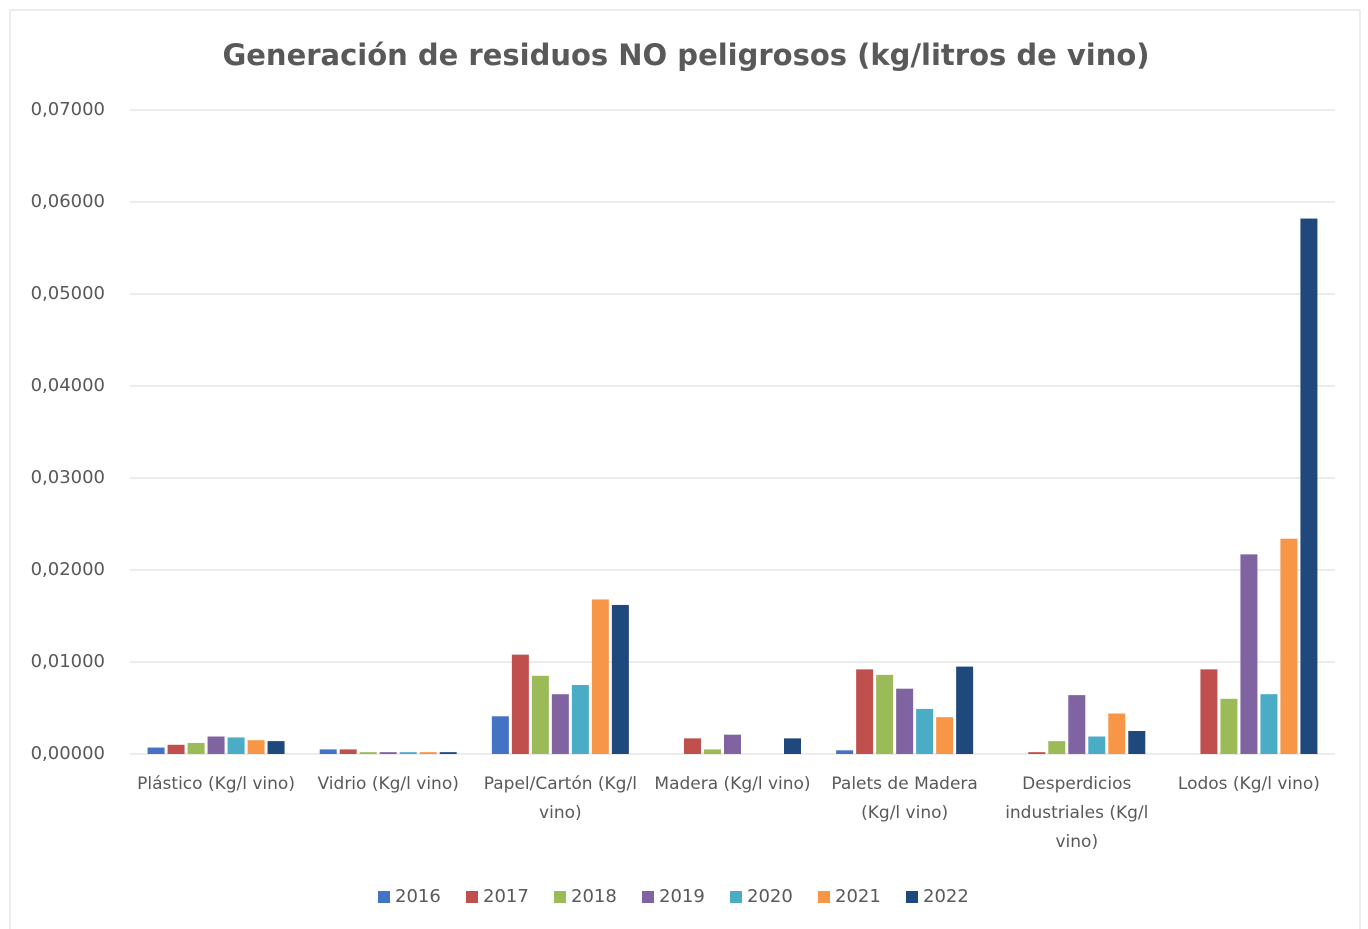 The width and height of the screenshot is (1368, 929). What do you see at coordinates (68, 385) in the screenshot?
I see `y-tick-label: 0,04000` at bounding box center [68, 385].